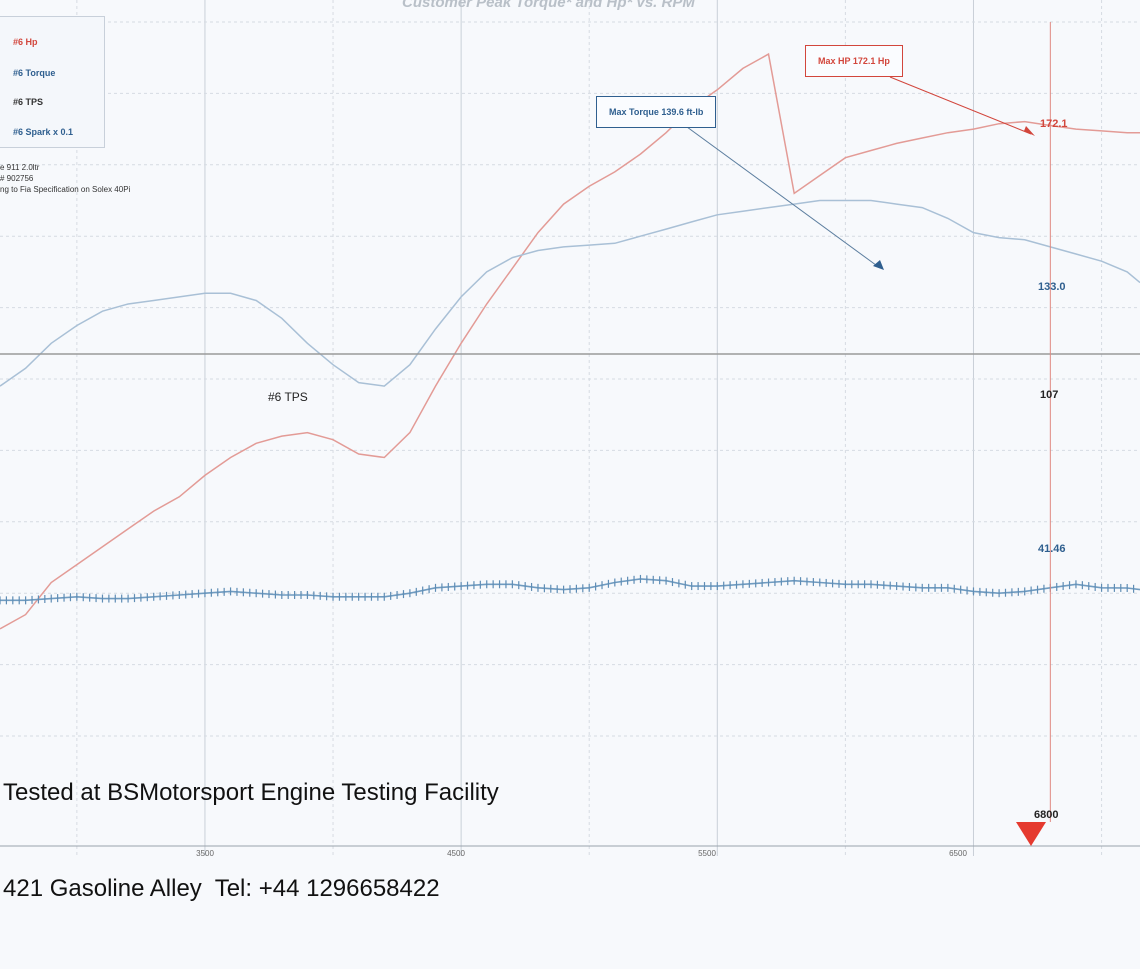 Image resolution: width=1140 pixels, height=969 pixels. What do you see at coordinates (65, 189) in the screenshot?
I see `engine-info-line: ng to Fia Specification on Solex 40Pi` at bounding box center [65, 189].